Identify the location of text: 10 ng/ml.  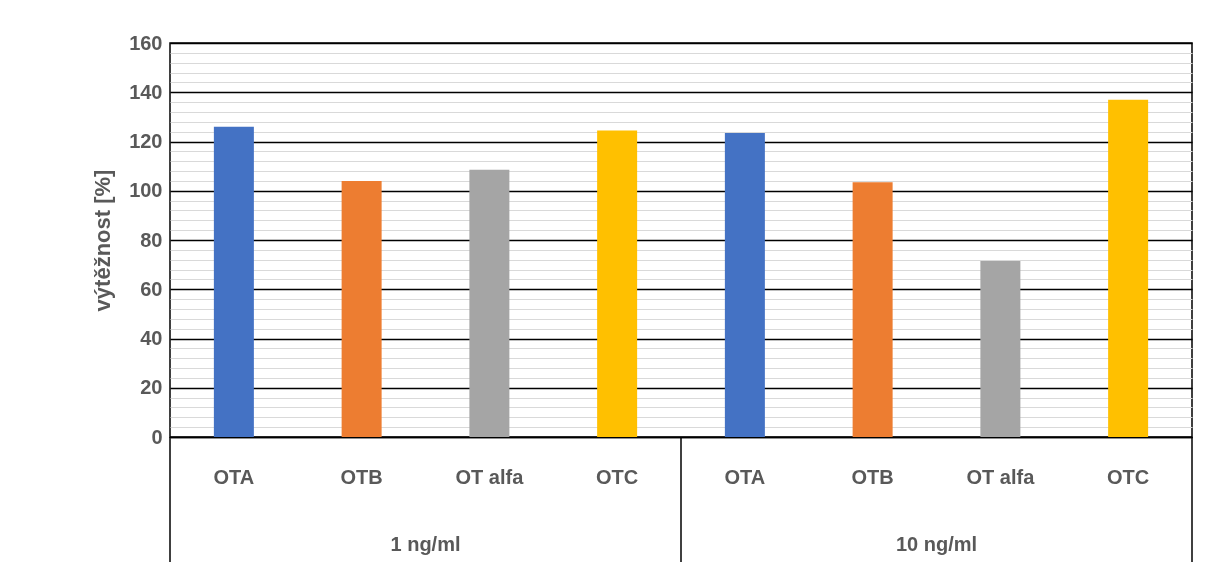
(936, 544).